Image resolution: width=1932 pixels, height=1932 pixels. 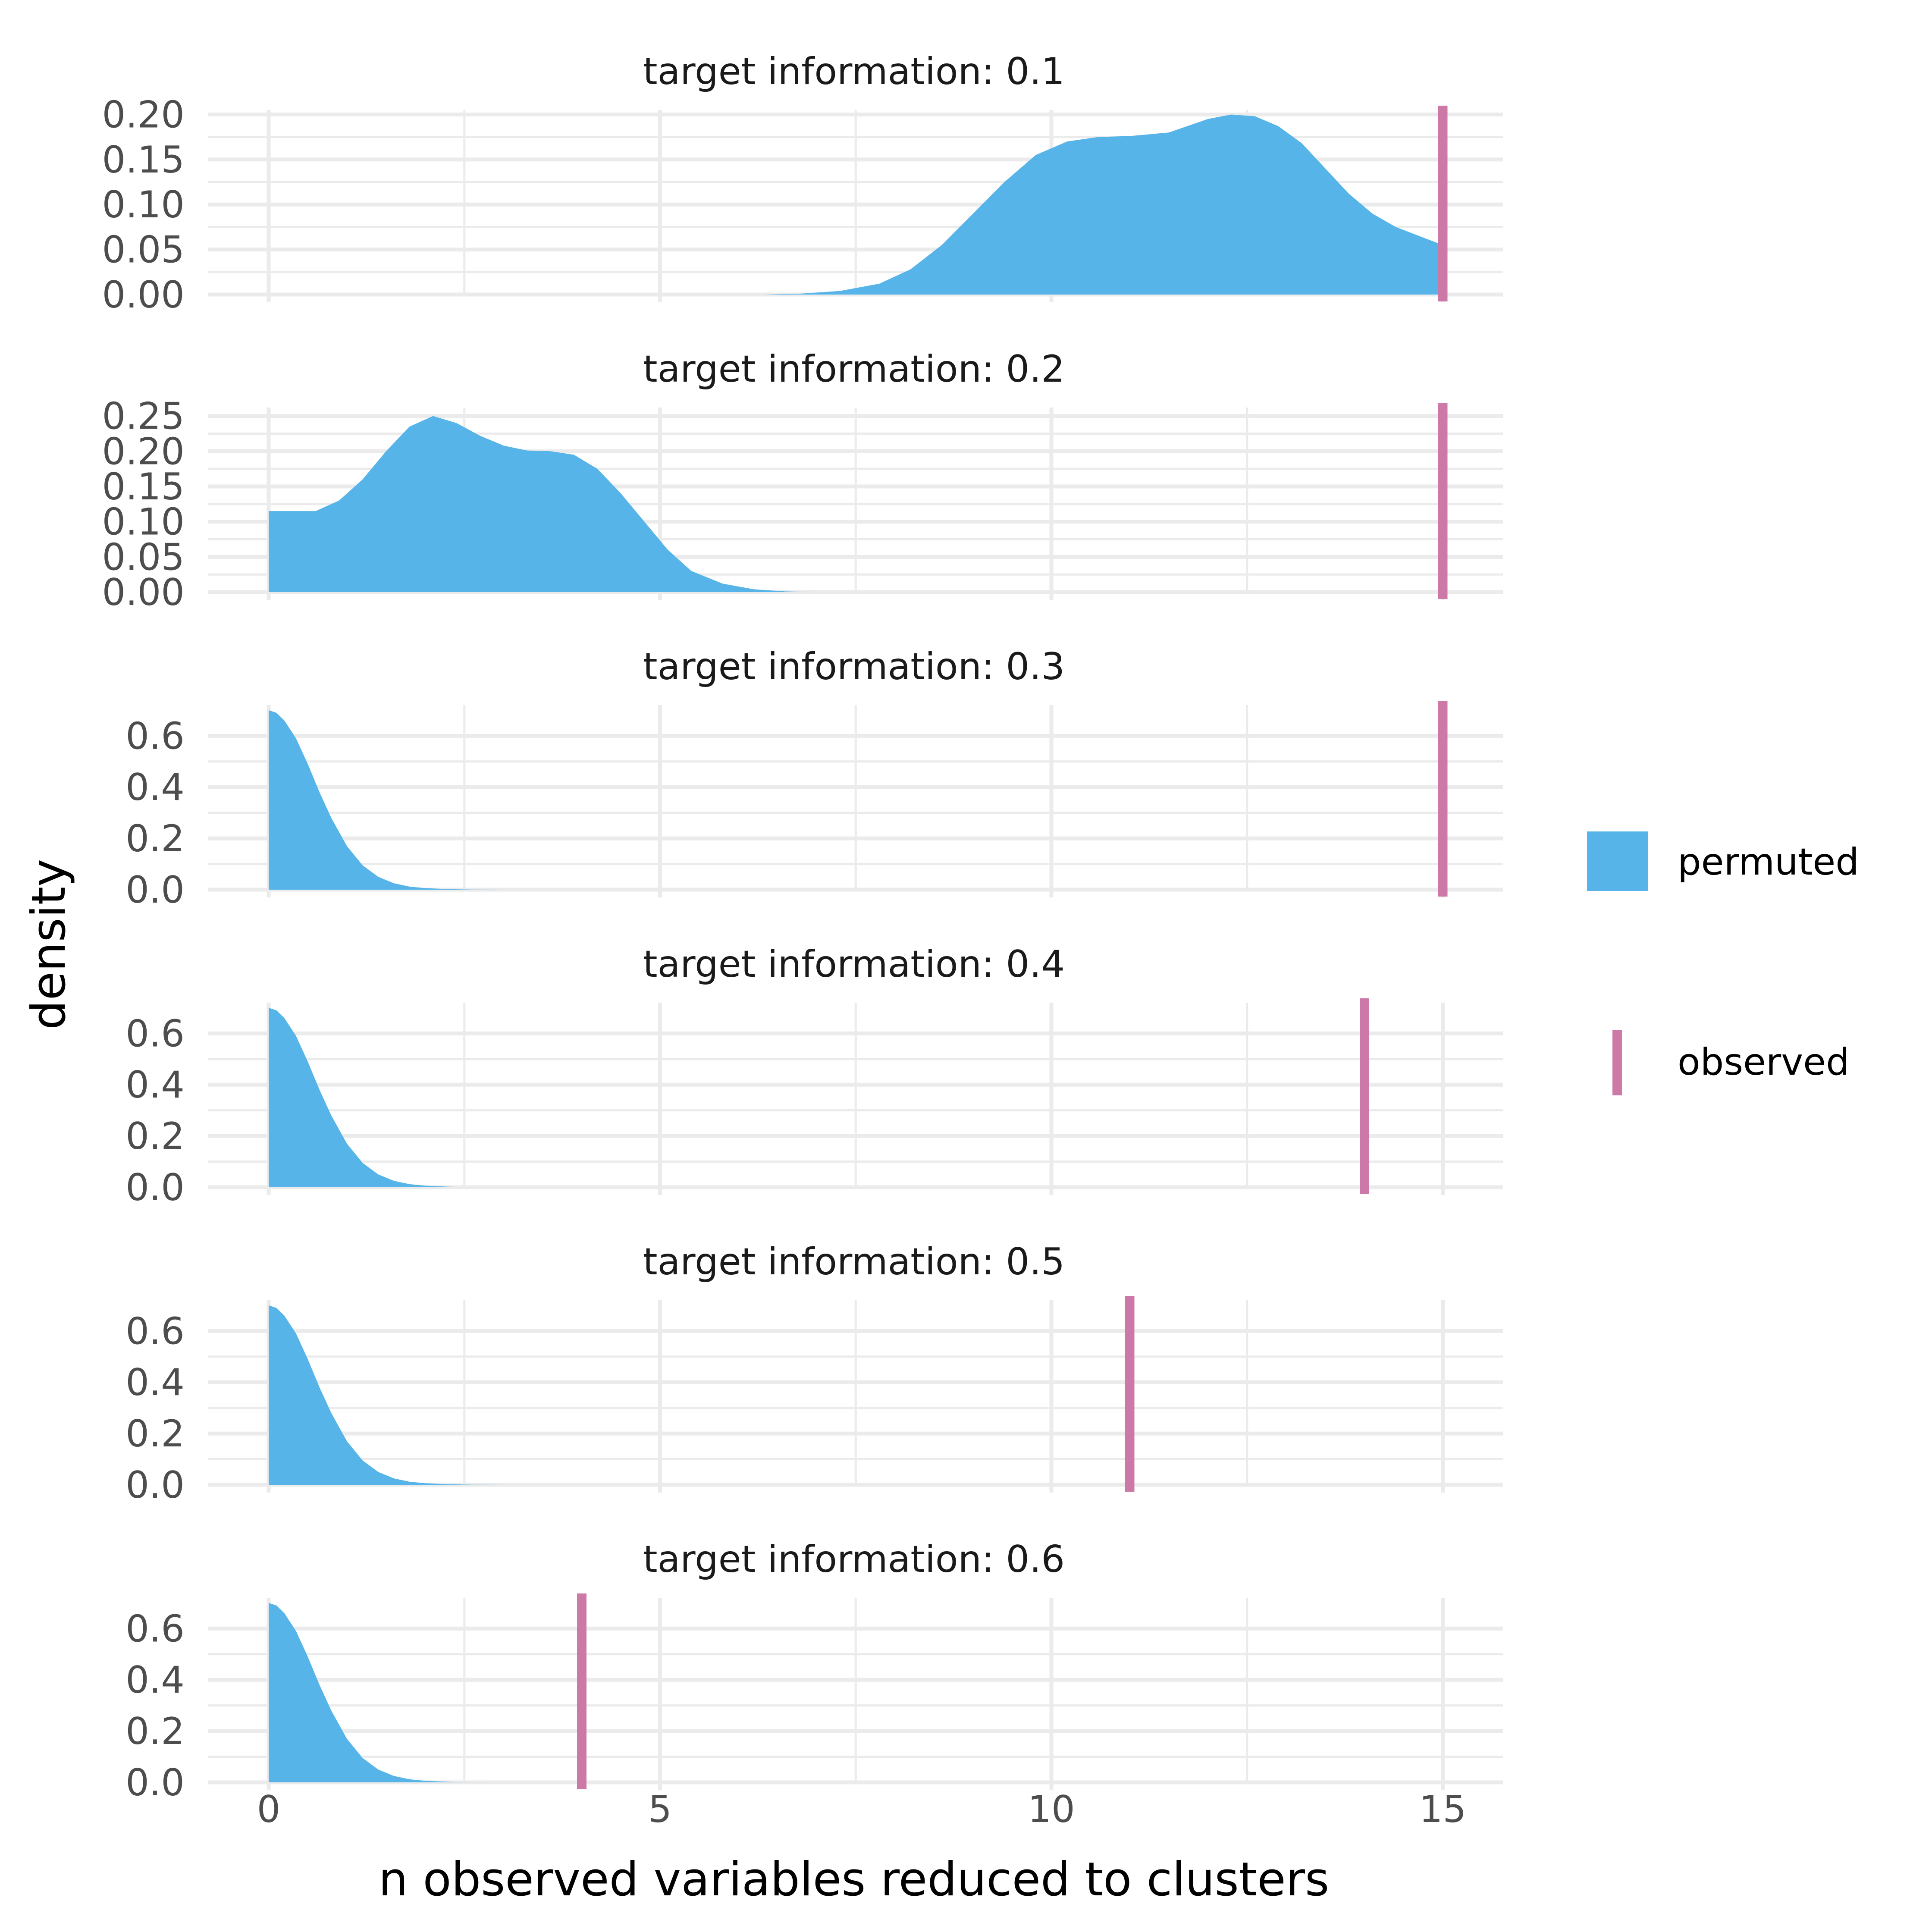 I want to click on x-tick-label: 10, so click(x=1051, y=1809).